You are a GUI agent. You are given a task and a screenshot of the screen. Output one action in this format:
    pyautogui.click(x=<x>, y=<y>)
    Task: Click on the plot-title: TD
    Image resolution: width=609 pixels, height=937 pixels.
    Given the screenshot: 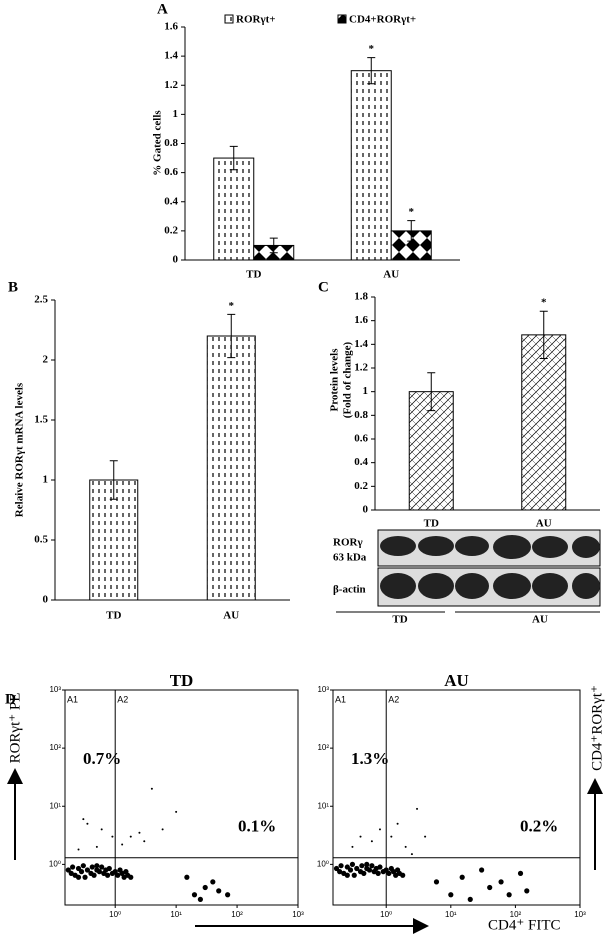 What is the action you would take?
    pyautogui.click(x=182, y=680)
    